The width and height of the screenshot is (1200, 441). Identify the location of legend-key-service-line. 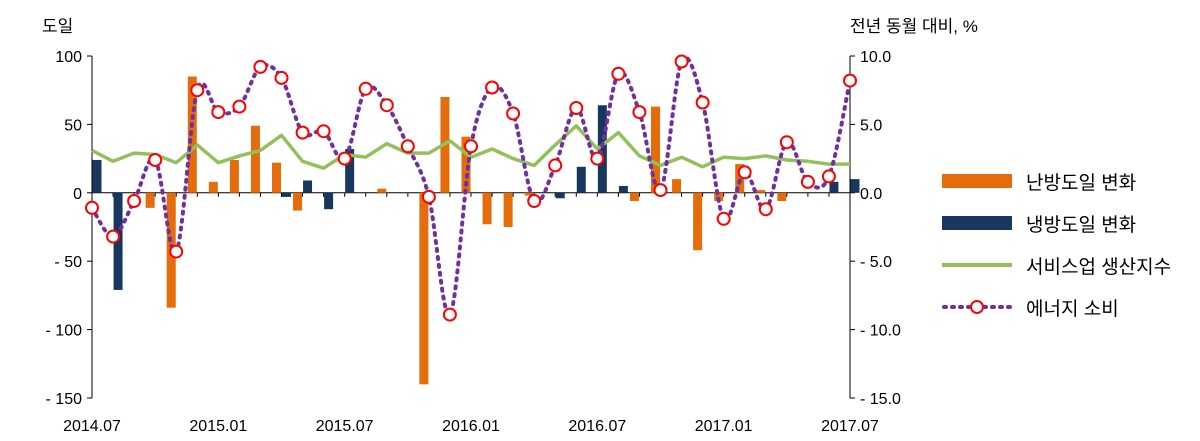
(977, 265).